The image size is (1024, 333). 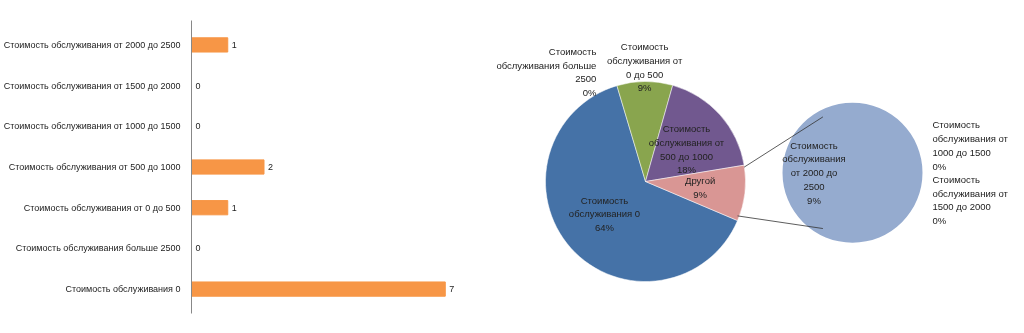 I want to click on category-label: Стоимость обслуживания от 1500 до 2000, so click(x=970, y=193).